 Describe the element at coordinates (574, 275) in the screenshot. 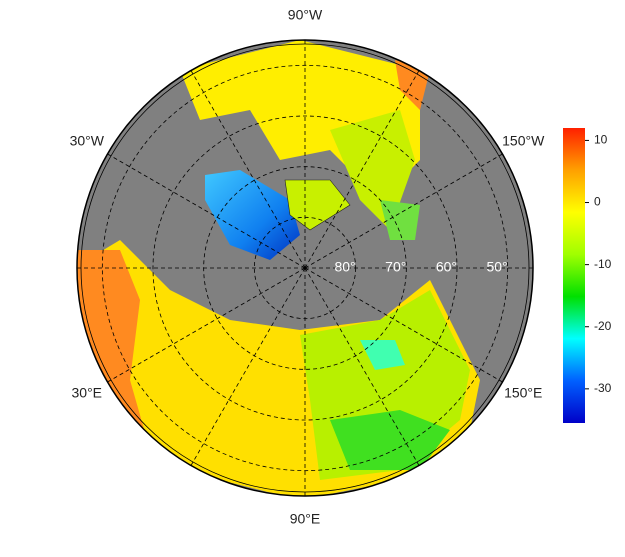

I see `colorbar` at that location.